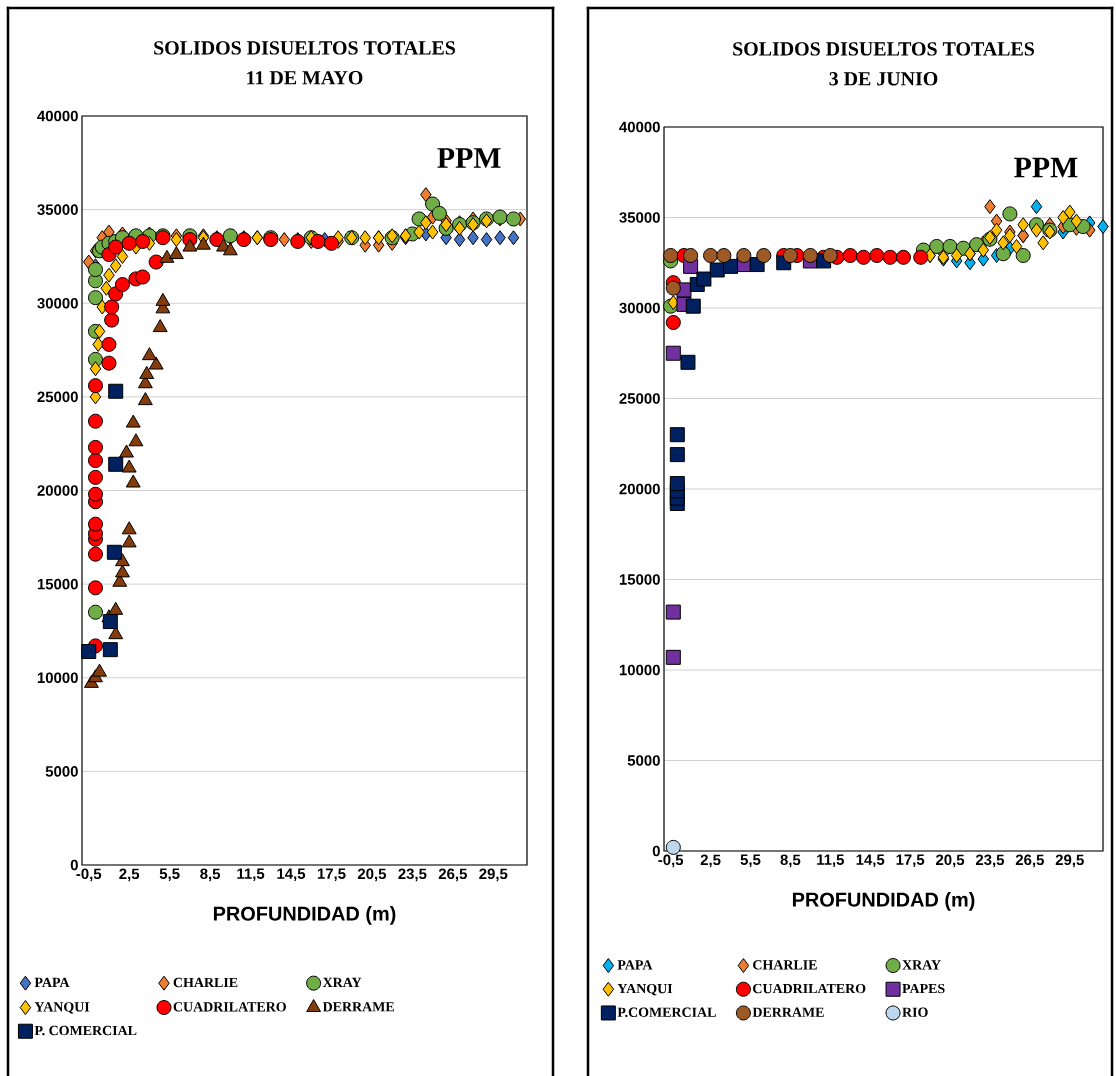 Image resolution: width=1116 pixels, height=1076 pixels. What do you see at coordinates (305, 78) in the screenshot?
I see `chart-subtitle: 11 DE MAYO` at bounding box center [305, 78].